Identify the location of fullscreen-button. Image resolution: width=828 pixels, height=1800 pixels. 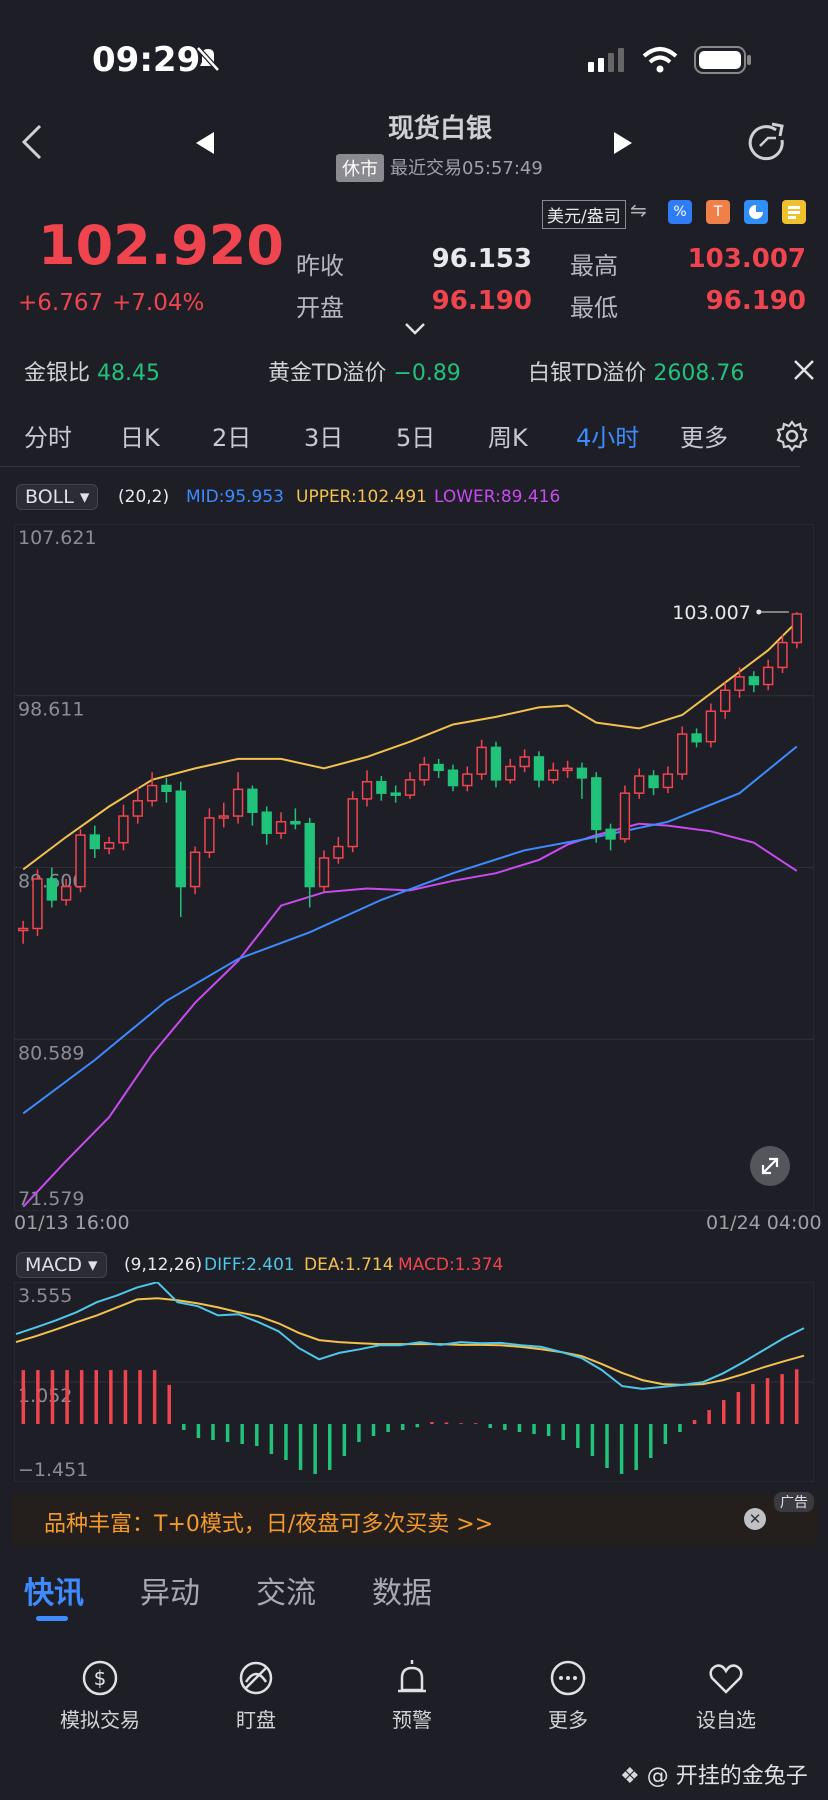
(770, 1166).